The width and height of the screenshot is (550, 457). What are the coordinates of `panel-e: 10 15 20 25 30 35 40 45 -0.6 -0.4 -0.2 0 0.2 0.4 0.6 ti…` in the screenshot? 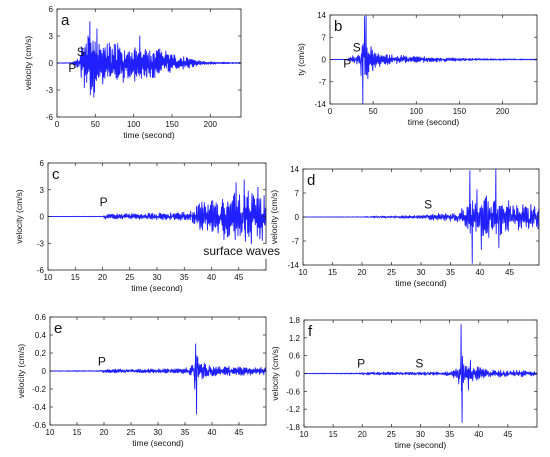 It's located at (141, 380).